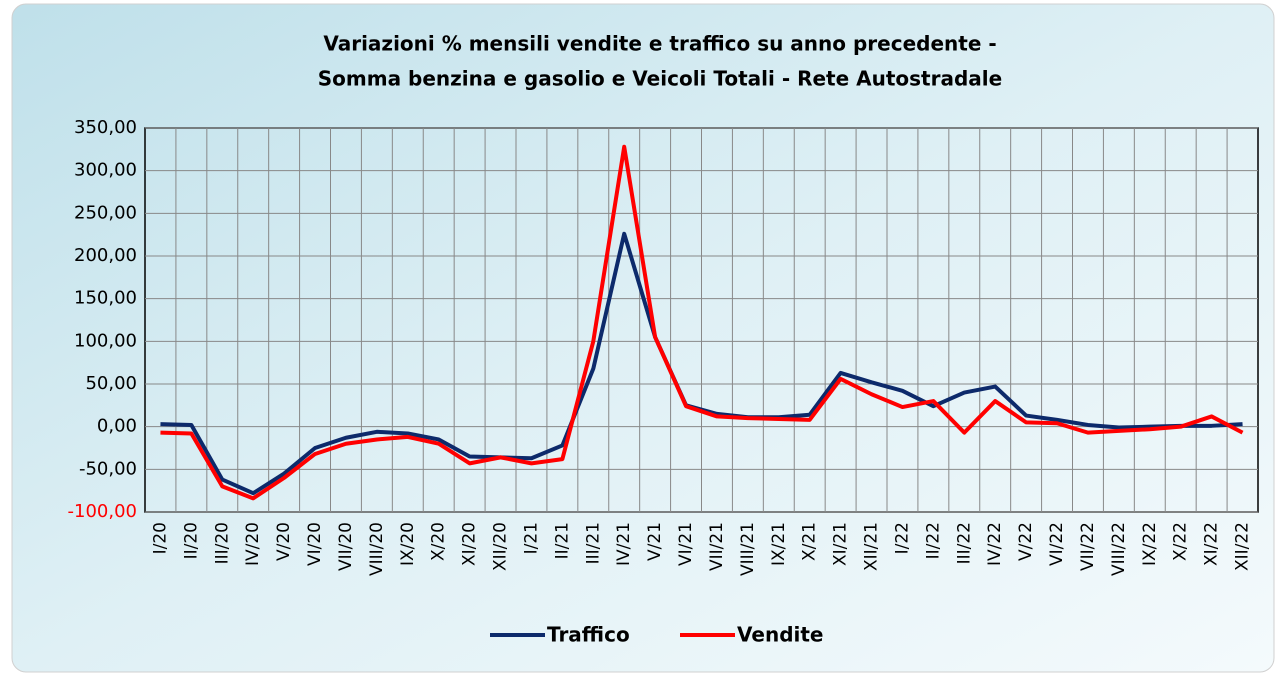  Describe the element at coordinates (439, 541) in the screenshot. I see `x-tick-label: X/20` at that location.